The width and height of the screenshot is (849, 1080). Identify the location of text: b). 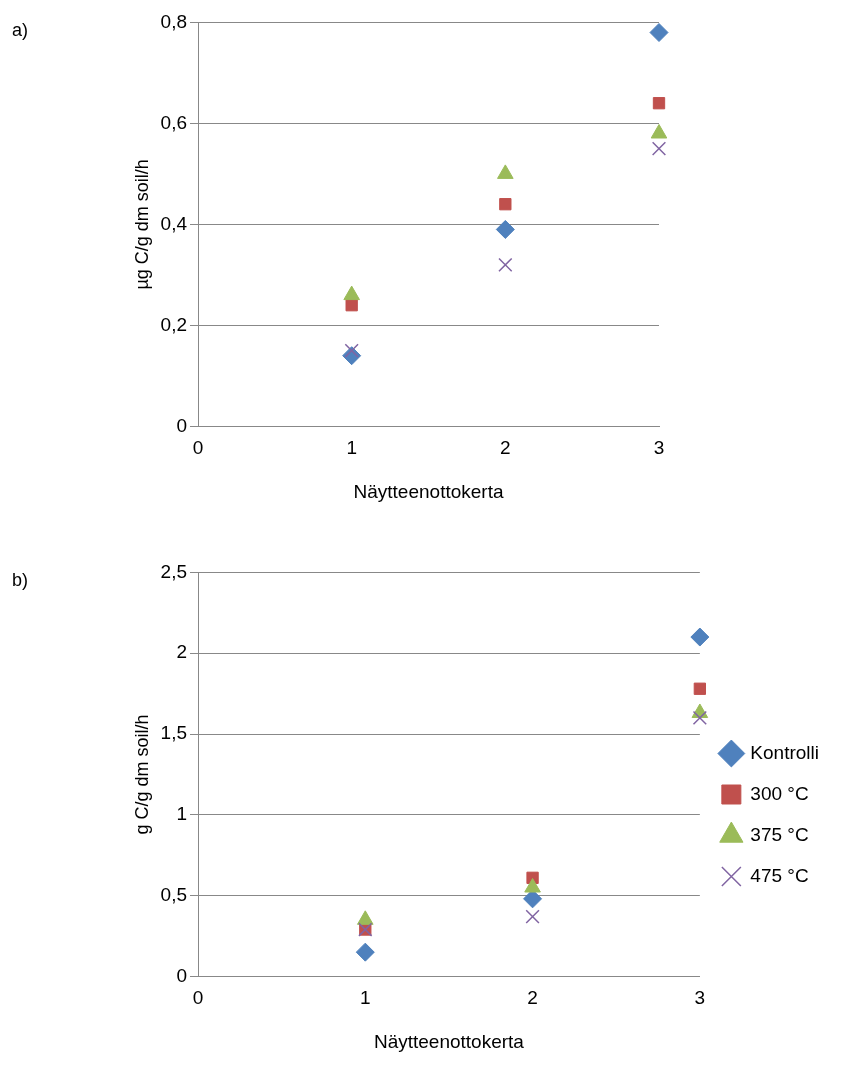
(20, 579).